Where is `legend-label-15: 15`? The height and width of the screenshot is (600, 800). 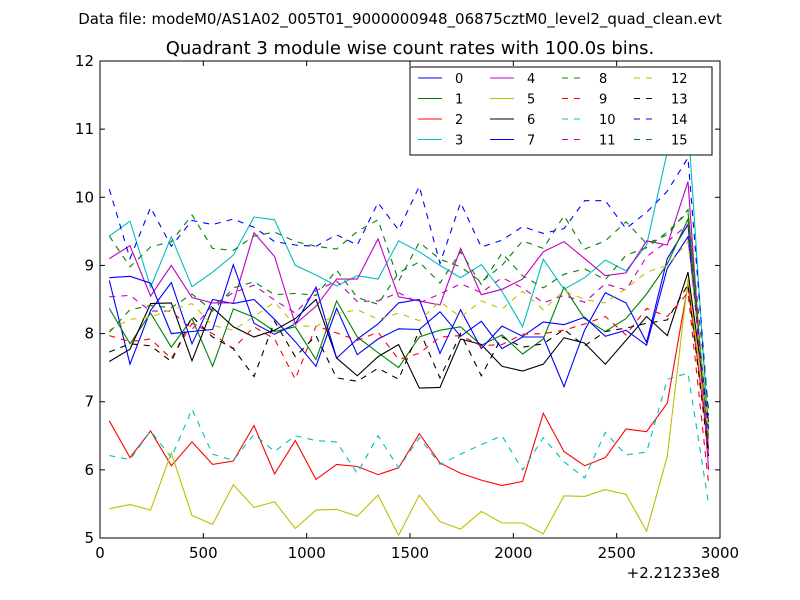 legend-label-15: 15 is located at coordinates (679, 141).